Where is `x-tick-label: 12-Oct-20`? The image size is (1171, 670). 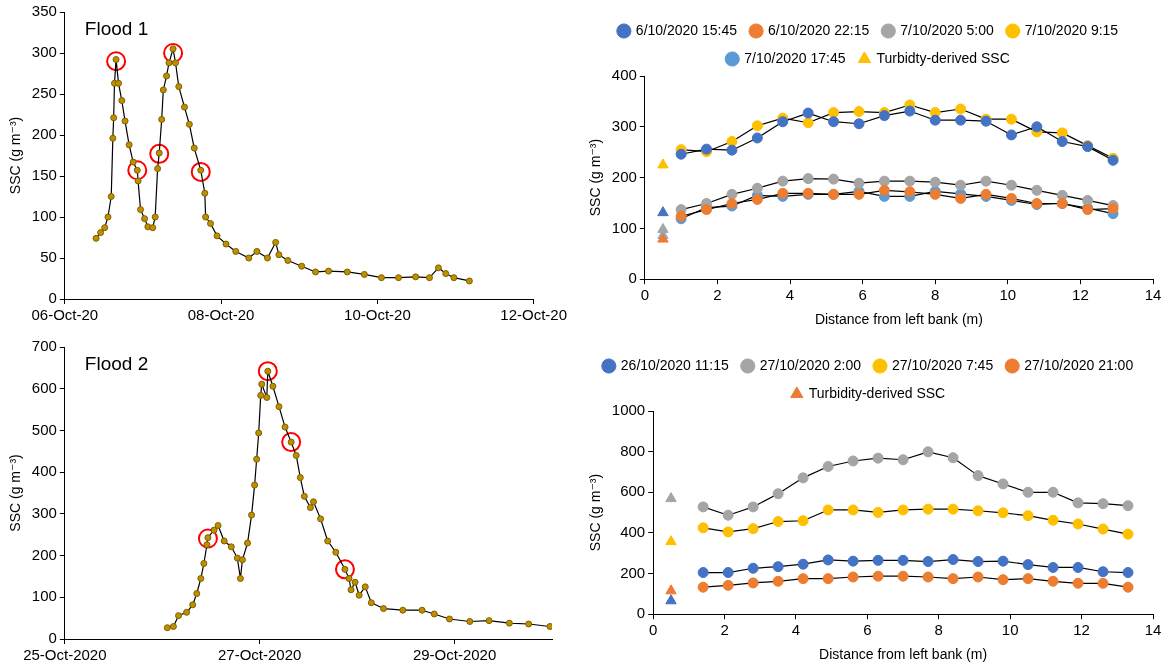
x-tick-label: 12-Oct-20 is located at coordinates (533, 315).